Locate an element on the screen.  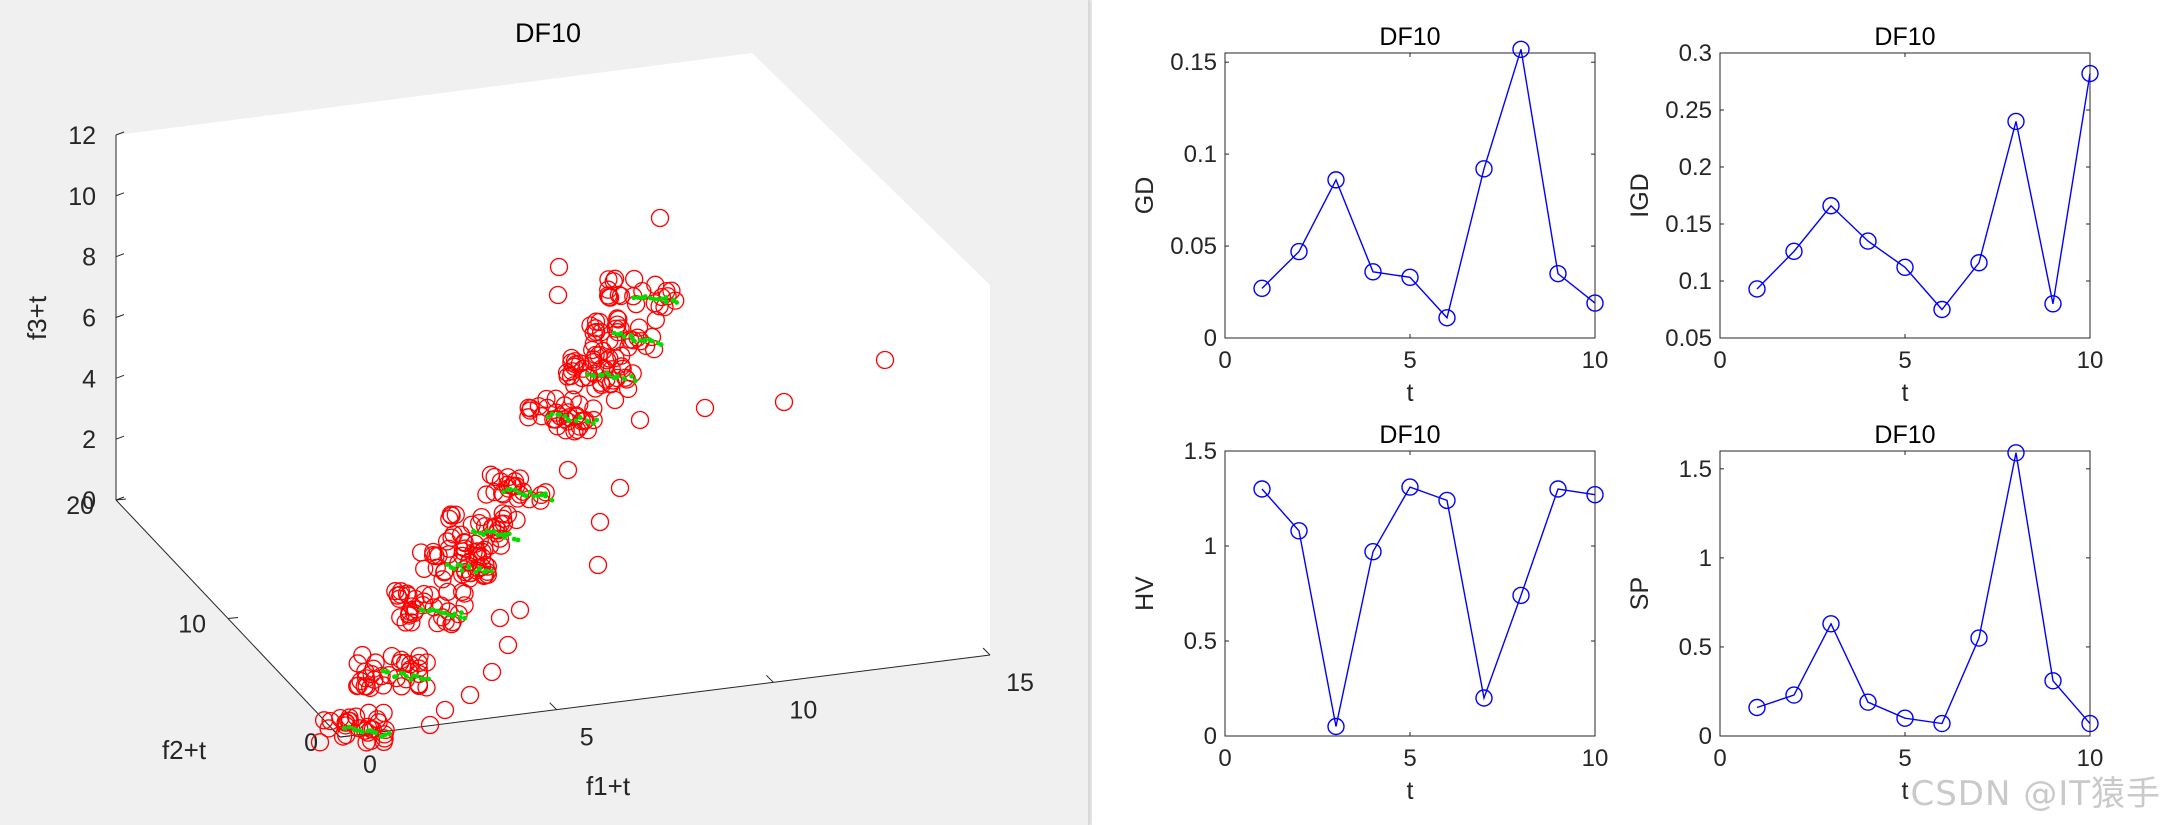
subplot-igd: 0 5 10 0.05 0.1 0.15 0.2 0.25 0.3 DF10 t IGD is located at coordinates (1864, 215).